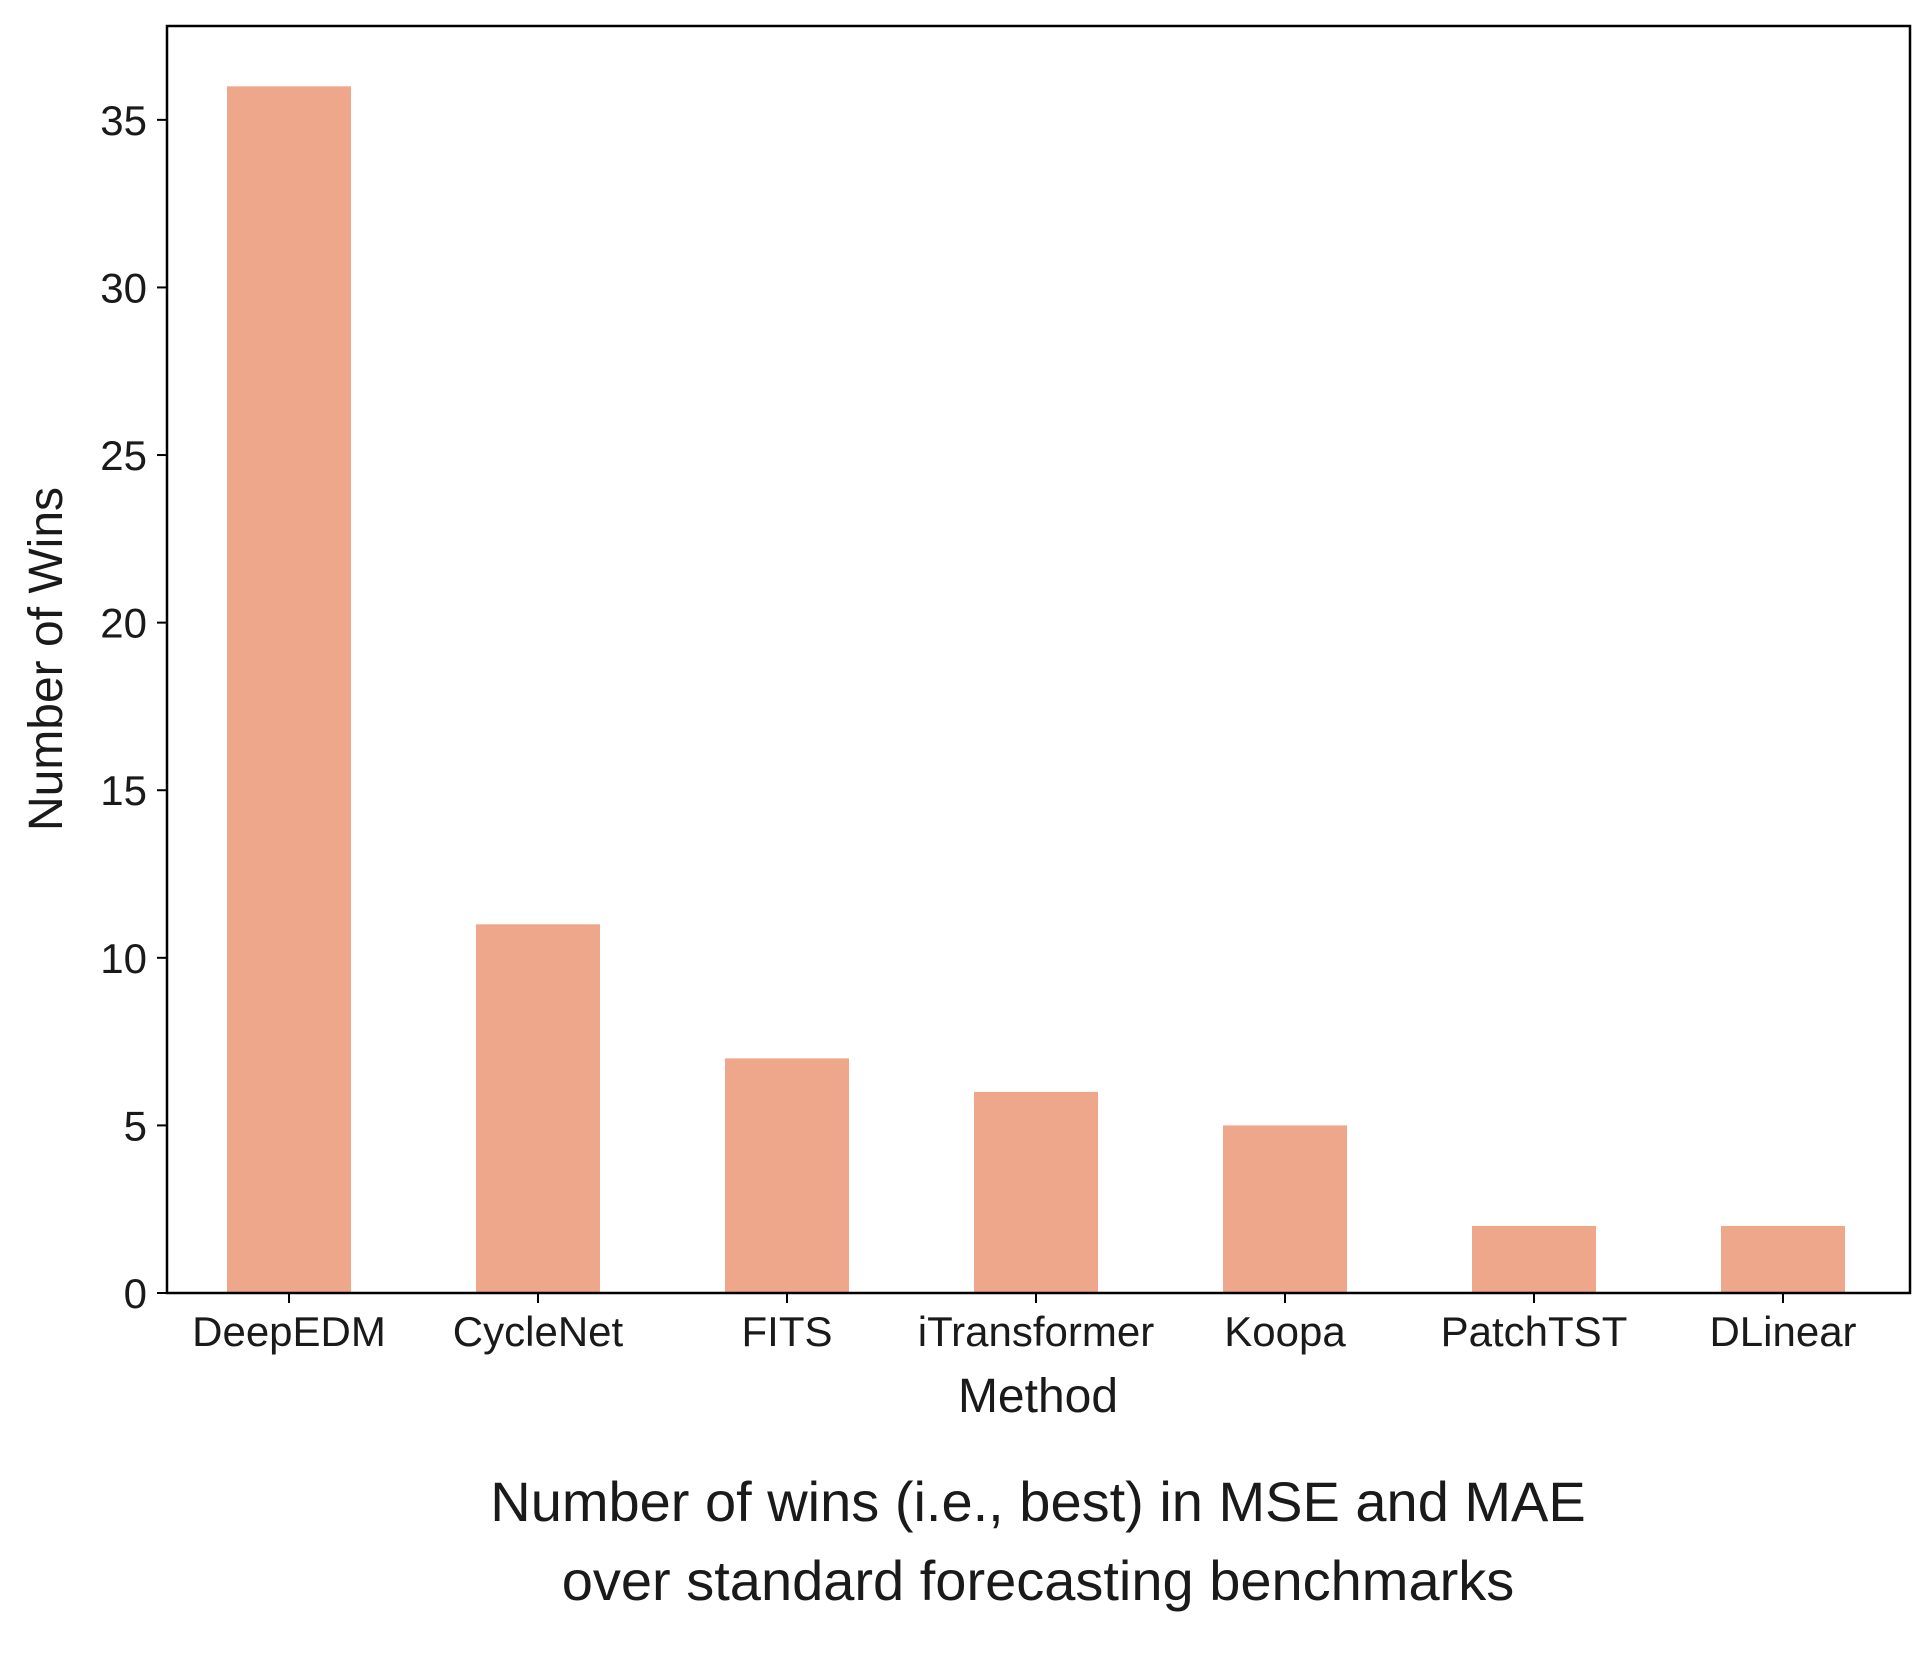 The width and height of the screenshot is (1929, 1655). What do you see at coordinates (1038, 1396) in the screenshot?
I see `x-axis-label: Method` at bounding box center [1038, 1396].